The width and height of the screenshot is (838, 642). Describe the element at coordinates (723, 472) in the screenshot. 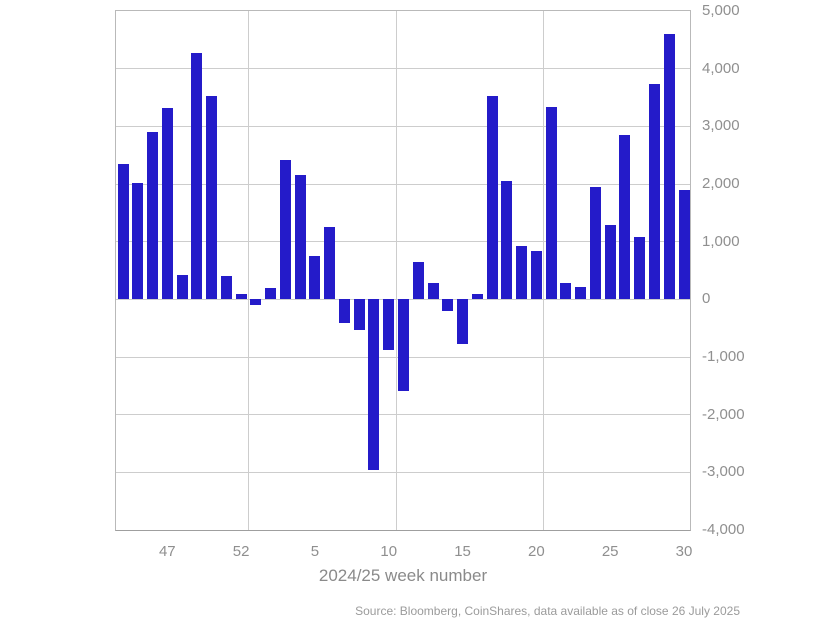

I see `y-tick-label: -3,000` at that location.